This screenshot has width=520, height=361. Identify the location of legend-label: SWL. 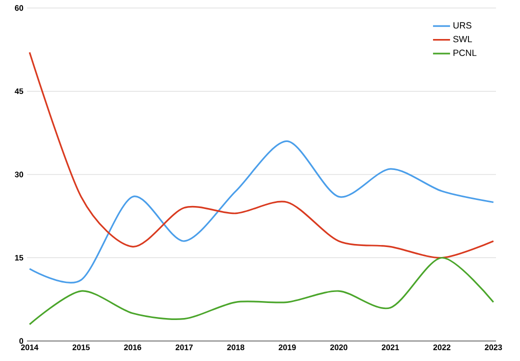
(462, 39).